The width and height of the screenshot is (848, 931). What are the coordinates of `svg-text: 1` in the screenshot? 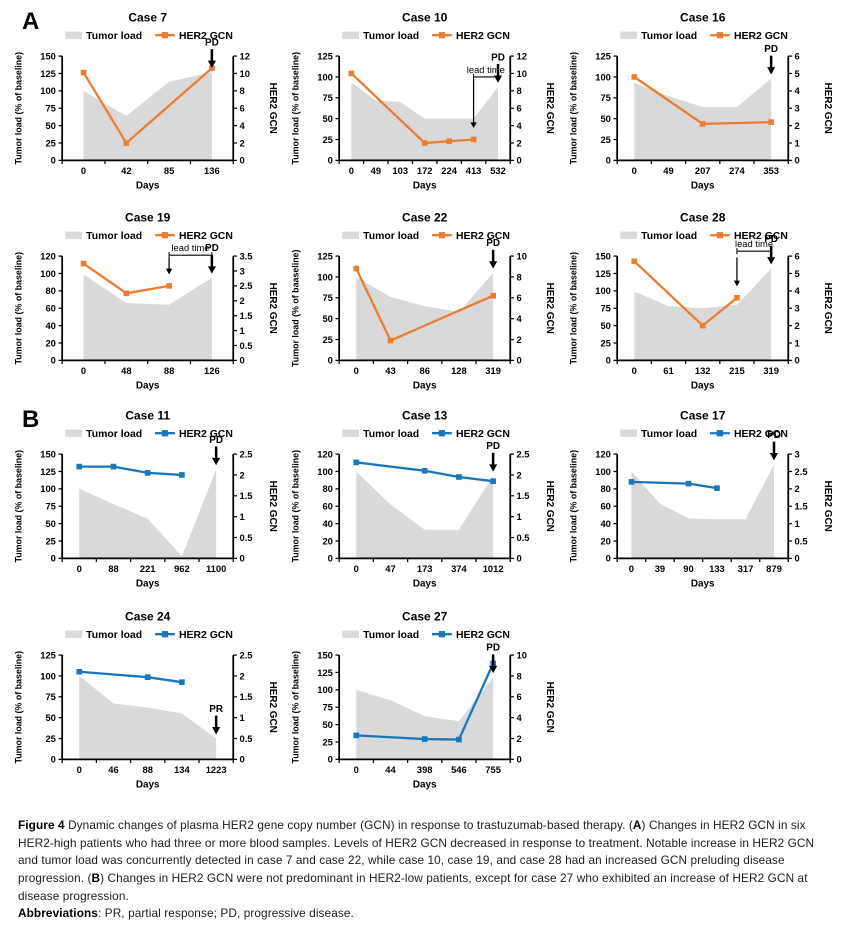 It's located at (242, 331).